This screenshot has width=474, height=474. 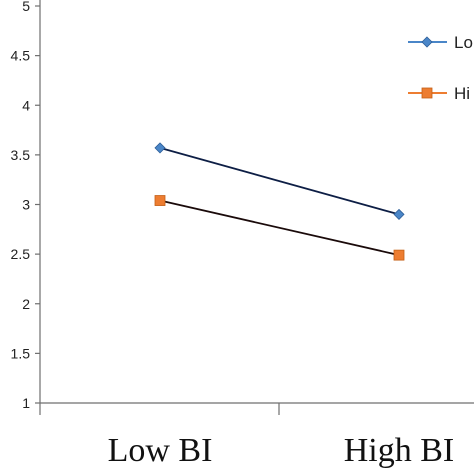 I want to click on y-tick-label: 1, so click(x=26, y=403).